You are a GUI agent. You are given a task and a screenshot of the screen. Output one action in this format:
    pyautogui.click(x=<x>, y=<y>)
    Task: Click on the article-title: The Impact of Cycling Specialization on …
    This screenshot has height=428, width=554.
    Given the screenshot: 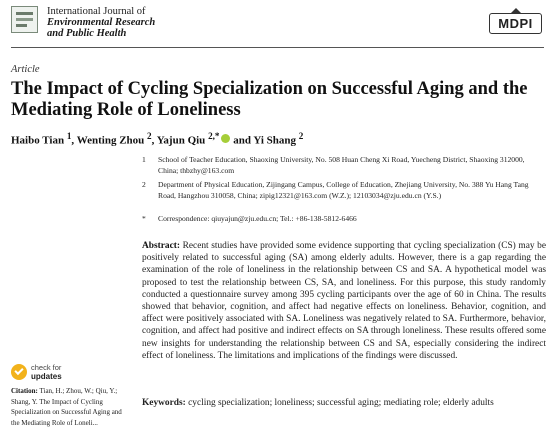 What is the action you would take?
    pyautogui.click(x=269, y=99)
    